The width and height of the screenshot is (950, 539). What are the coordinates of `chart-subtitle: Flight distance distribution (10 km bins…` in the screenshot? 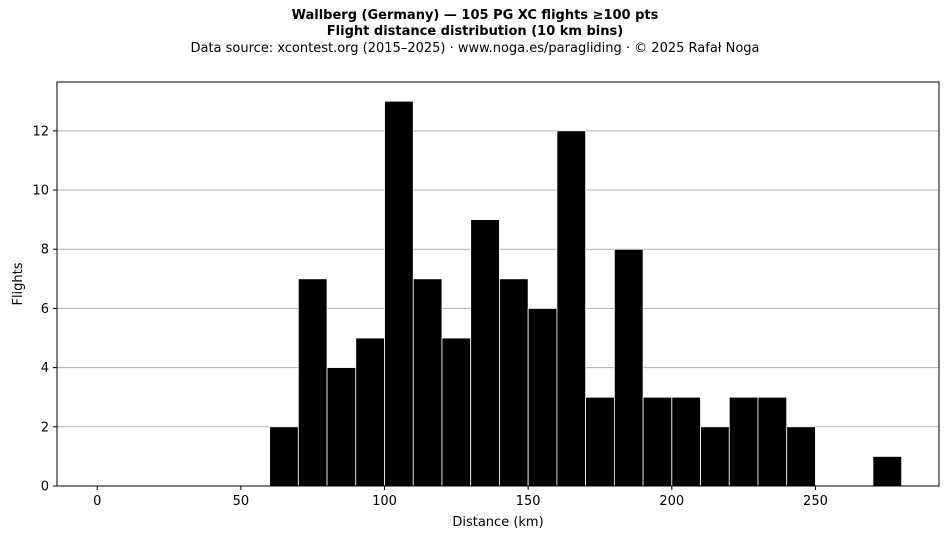 It's located at (475, 31).